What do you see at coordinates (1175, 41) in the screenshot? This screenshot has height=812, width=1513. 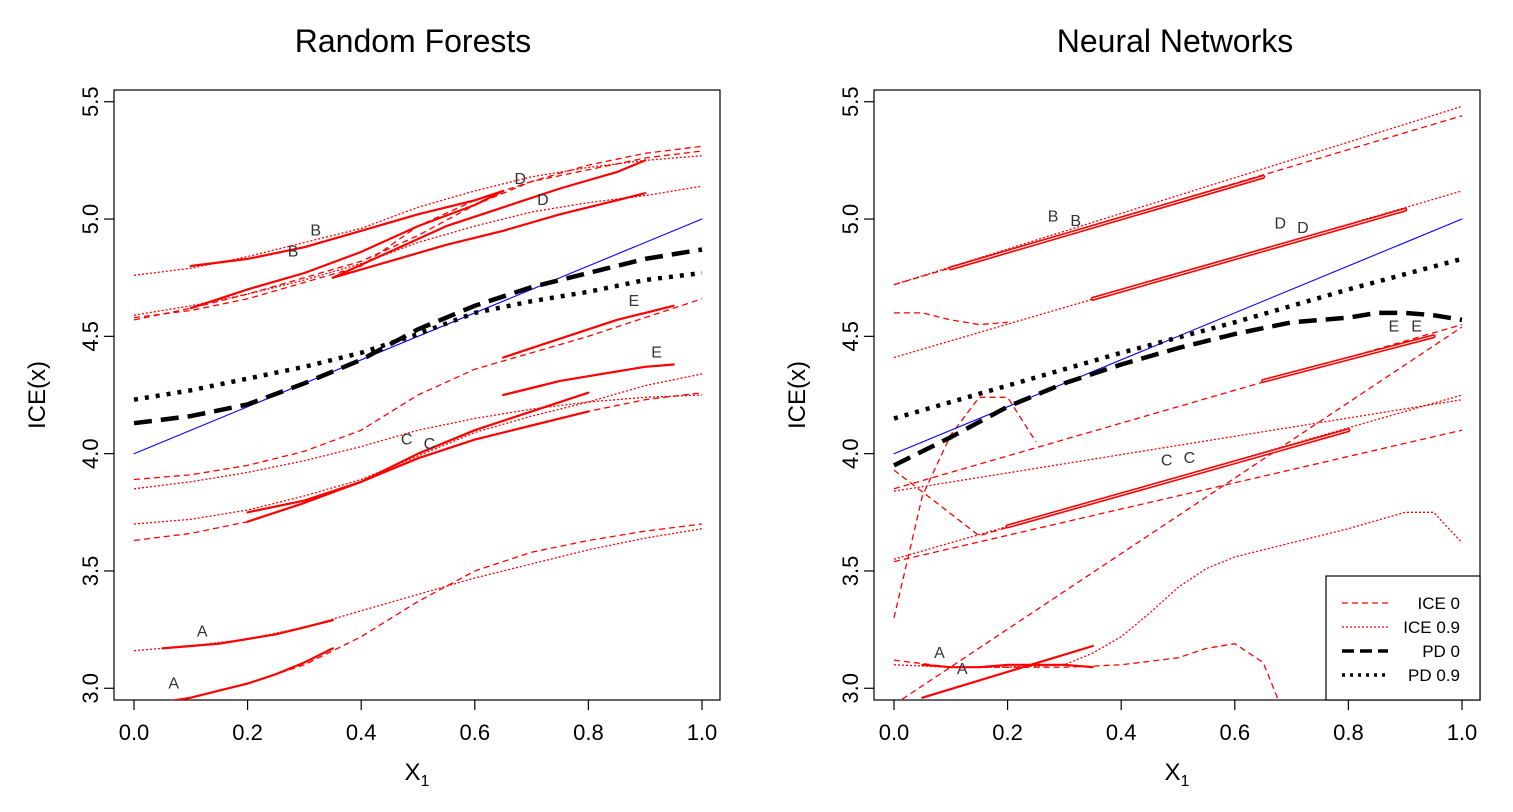 I see `chart-title: Neural Networks` at bounding box center [1175, 41].